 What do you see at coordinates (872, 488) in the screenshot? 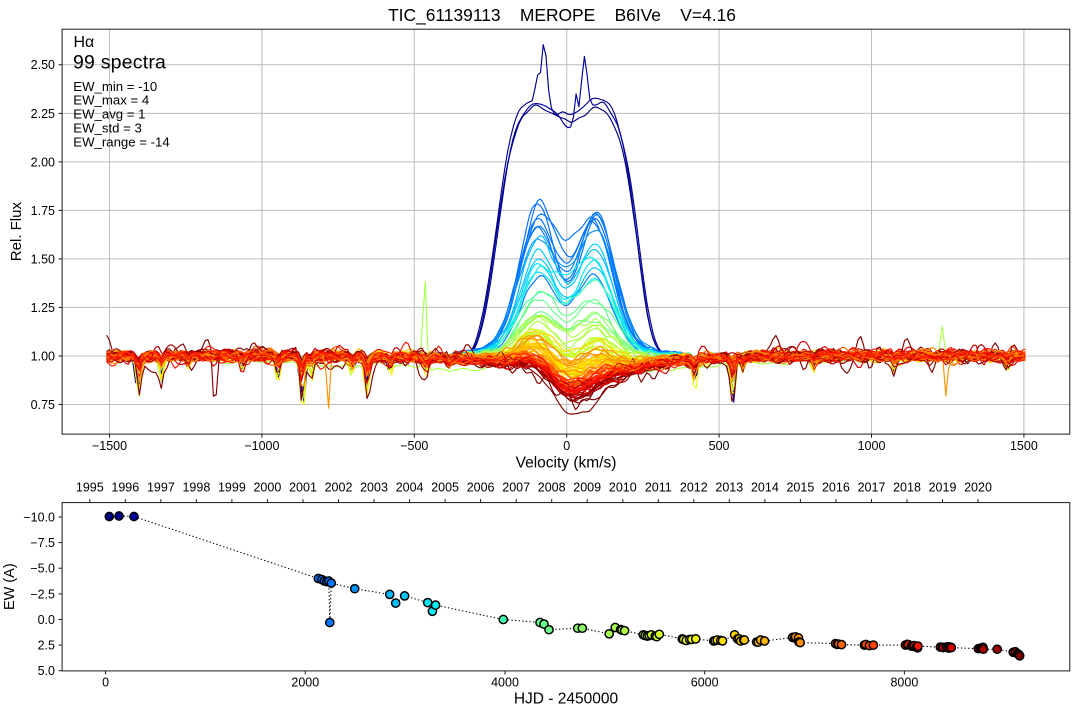
I see `svg-text: 2017` at bounding box center [872, 488].